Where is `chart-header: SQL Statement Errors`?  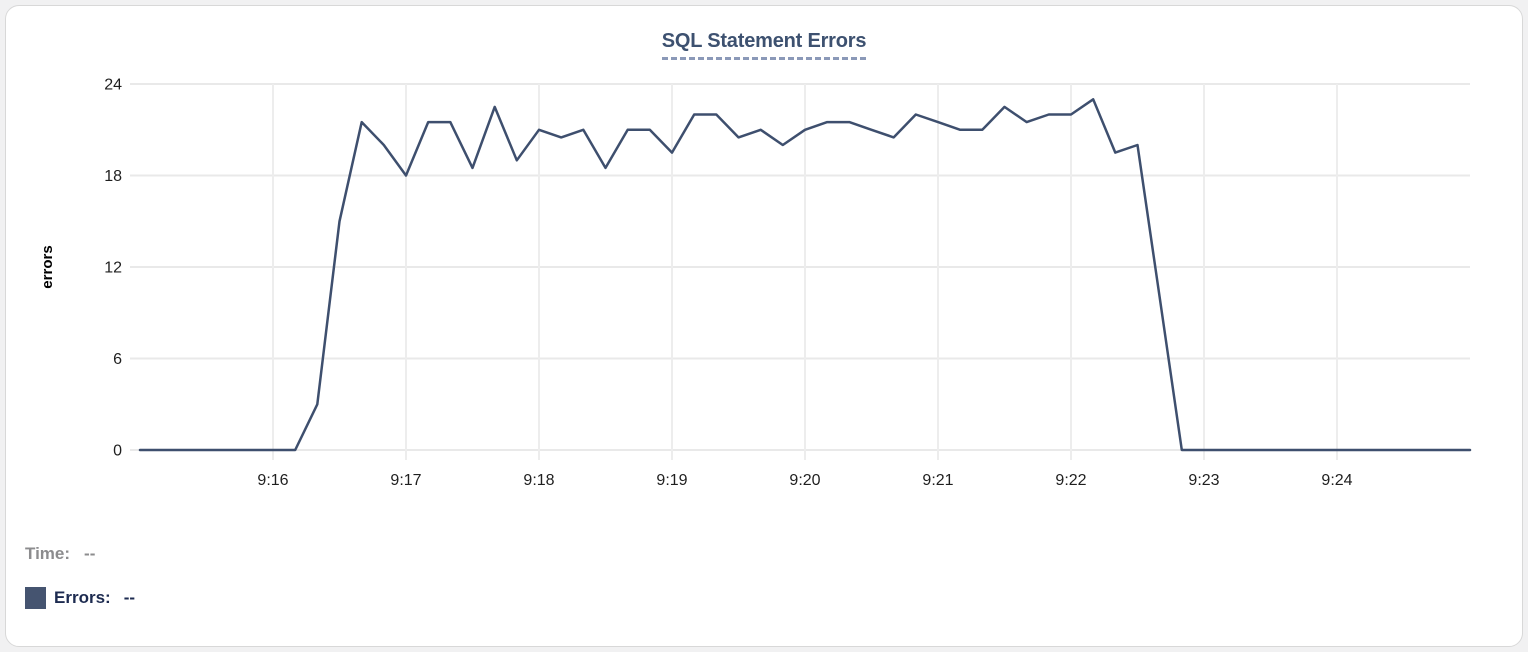 chart-header: SQL Statement Errors is located at coordinates (764, 45).